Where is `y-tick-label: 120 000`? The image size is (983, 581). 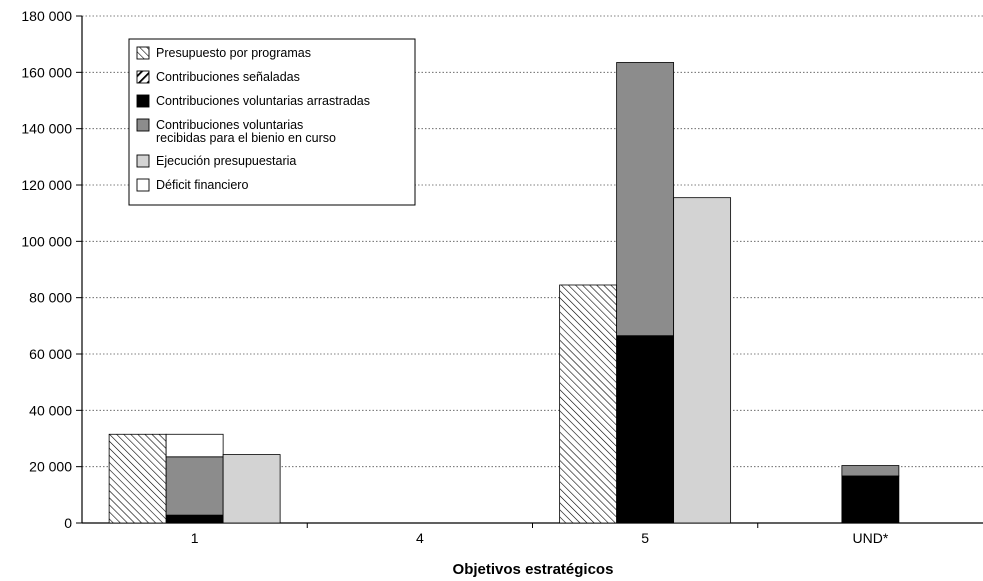
y-tick-label: 120 000 is located at coordinates (46, 185).